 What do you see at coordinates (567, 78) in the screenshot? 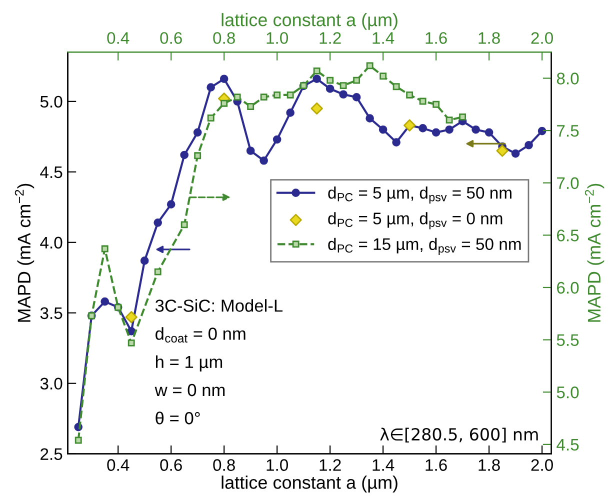
I see `y2-tick-label: 8.0` at bounding box center [567, 78].